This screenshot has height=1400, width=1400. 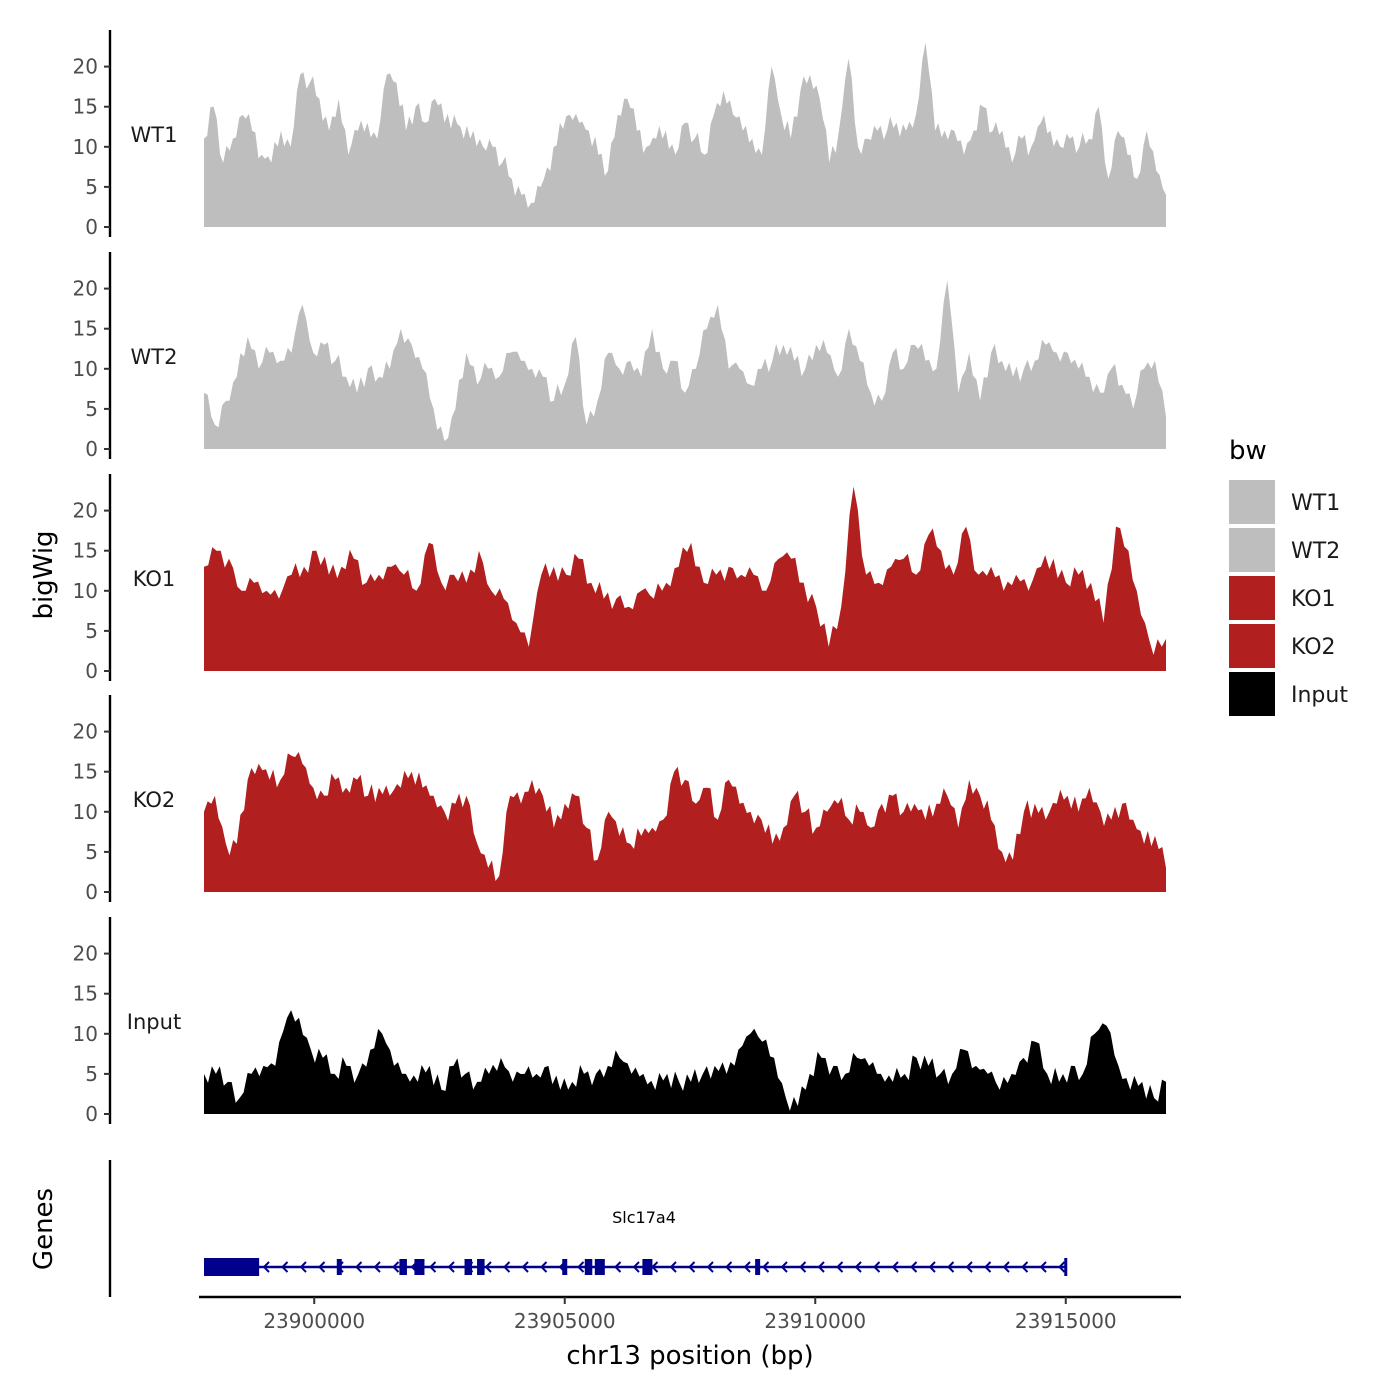 I want to click on legend-item-ko1: KO1, so click(x=1282, y=598).